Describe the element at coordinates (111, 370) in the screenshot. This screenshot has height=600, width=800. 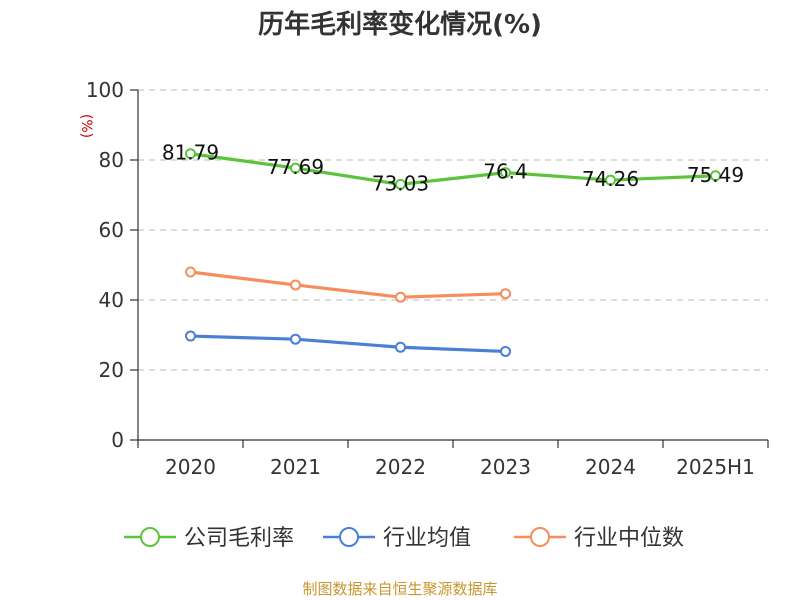
I see `y-tick-label: 20` at that location.